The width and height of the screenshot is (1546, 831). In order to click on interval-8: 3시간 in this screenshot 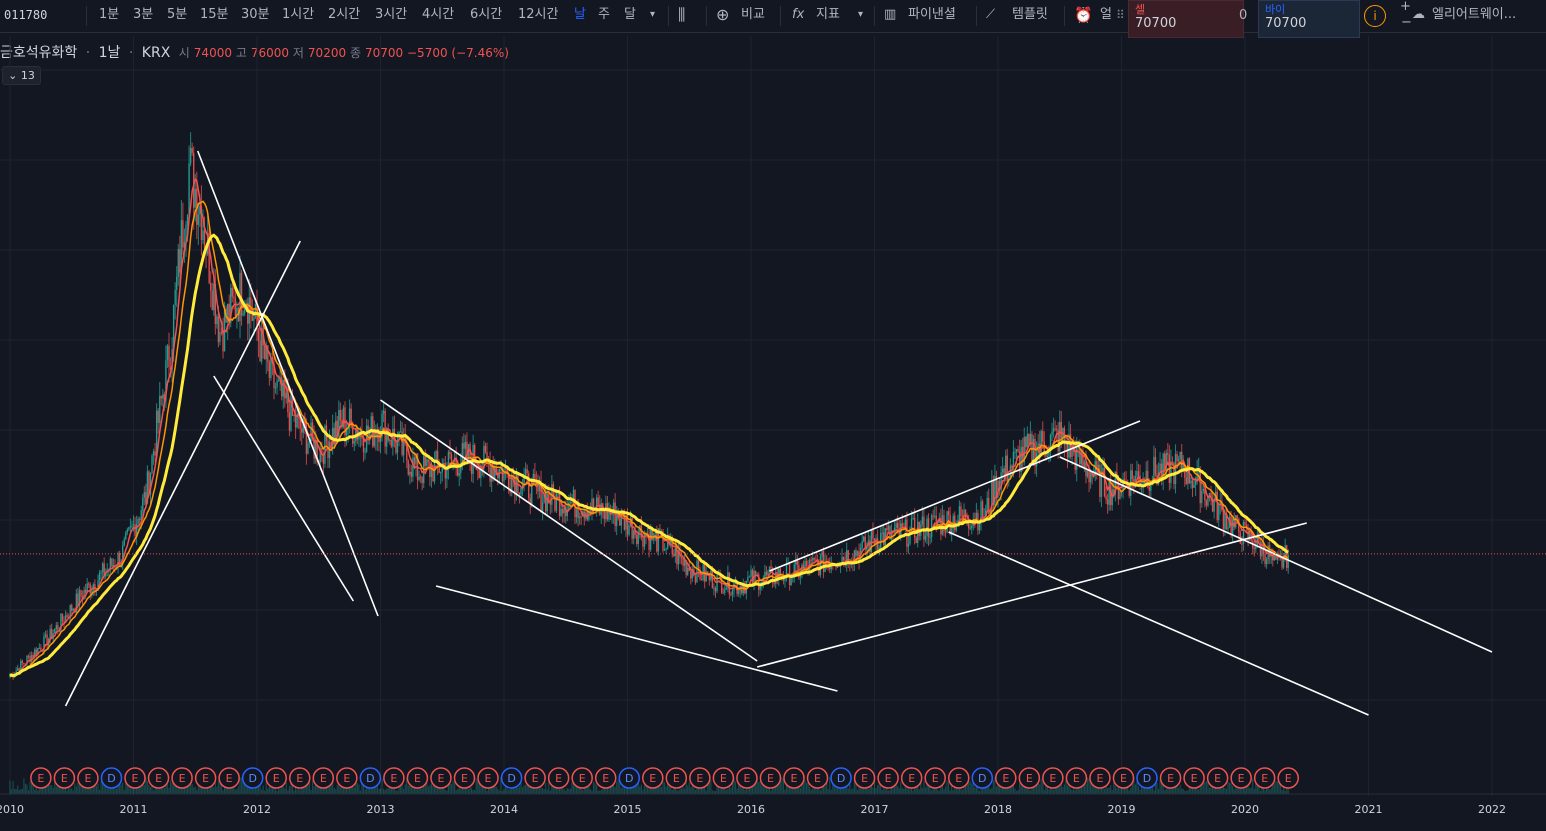, I will do `click(391, 14)`.